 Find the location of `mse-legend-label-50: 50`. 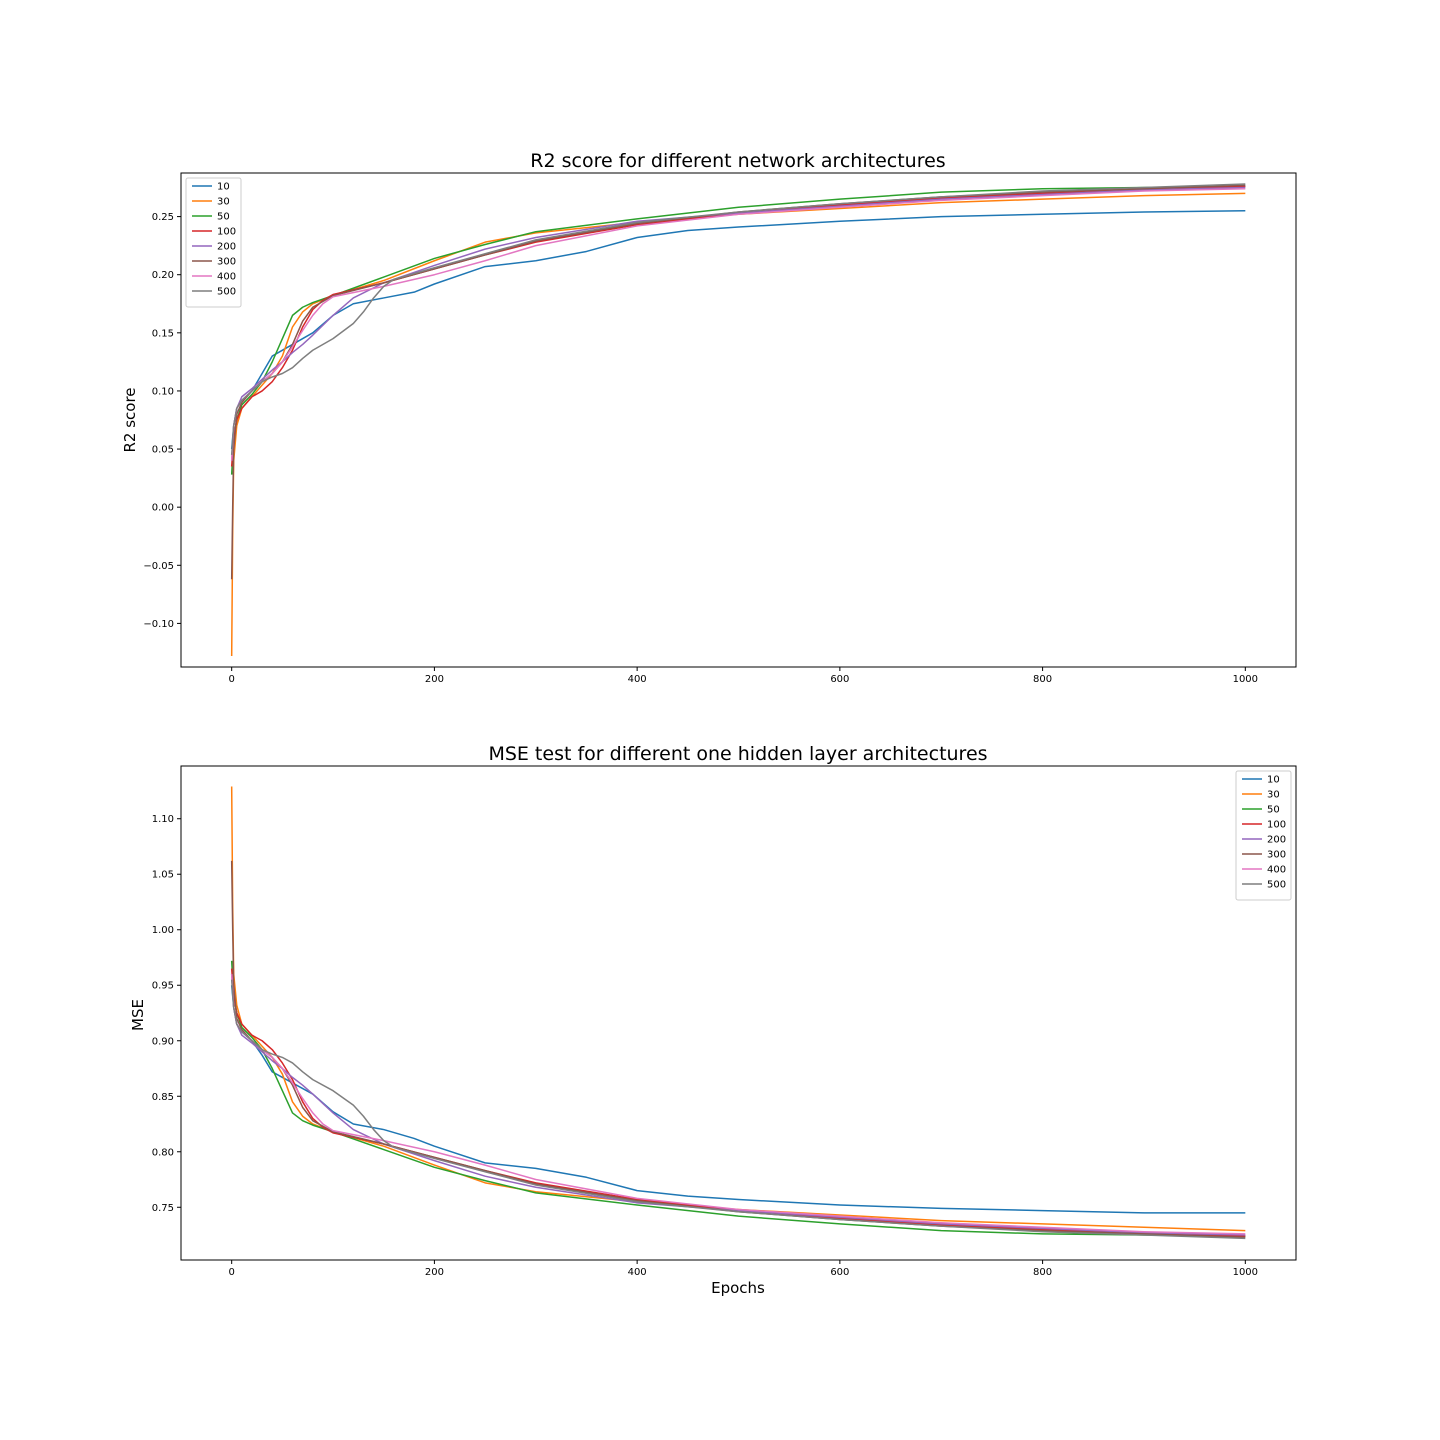

mse-legend-label-50: 50 is located at coordinates (1273, 810).